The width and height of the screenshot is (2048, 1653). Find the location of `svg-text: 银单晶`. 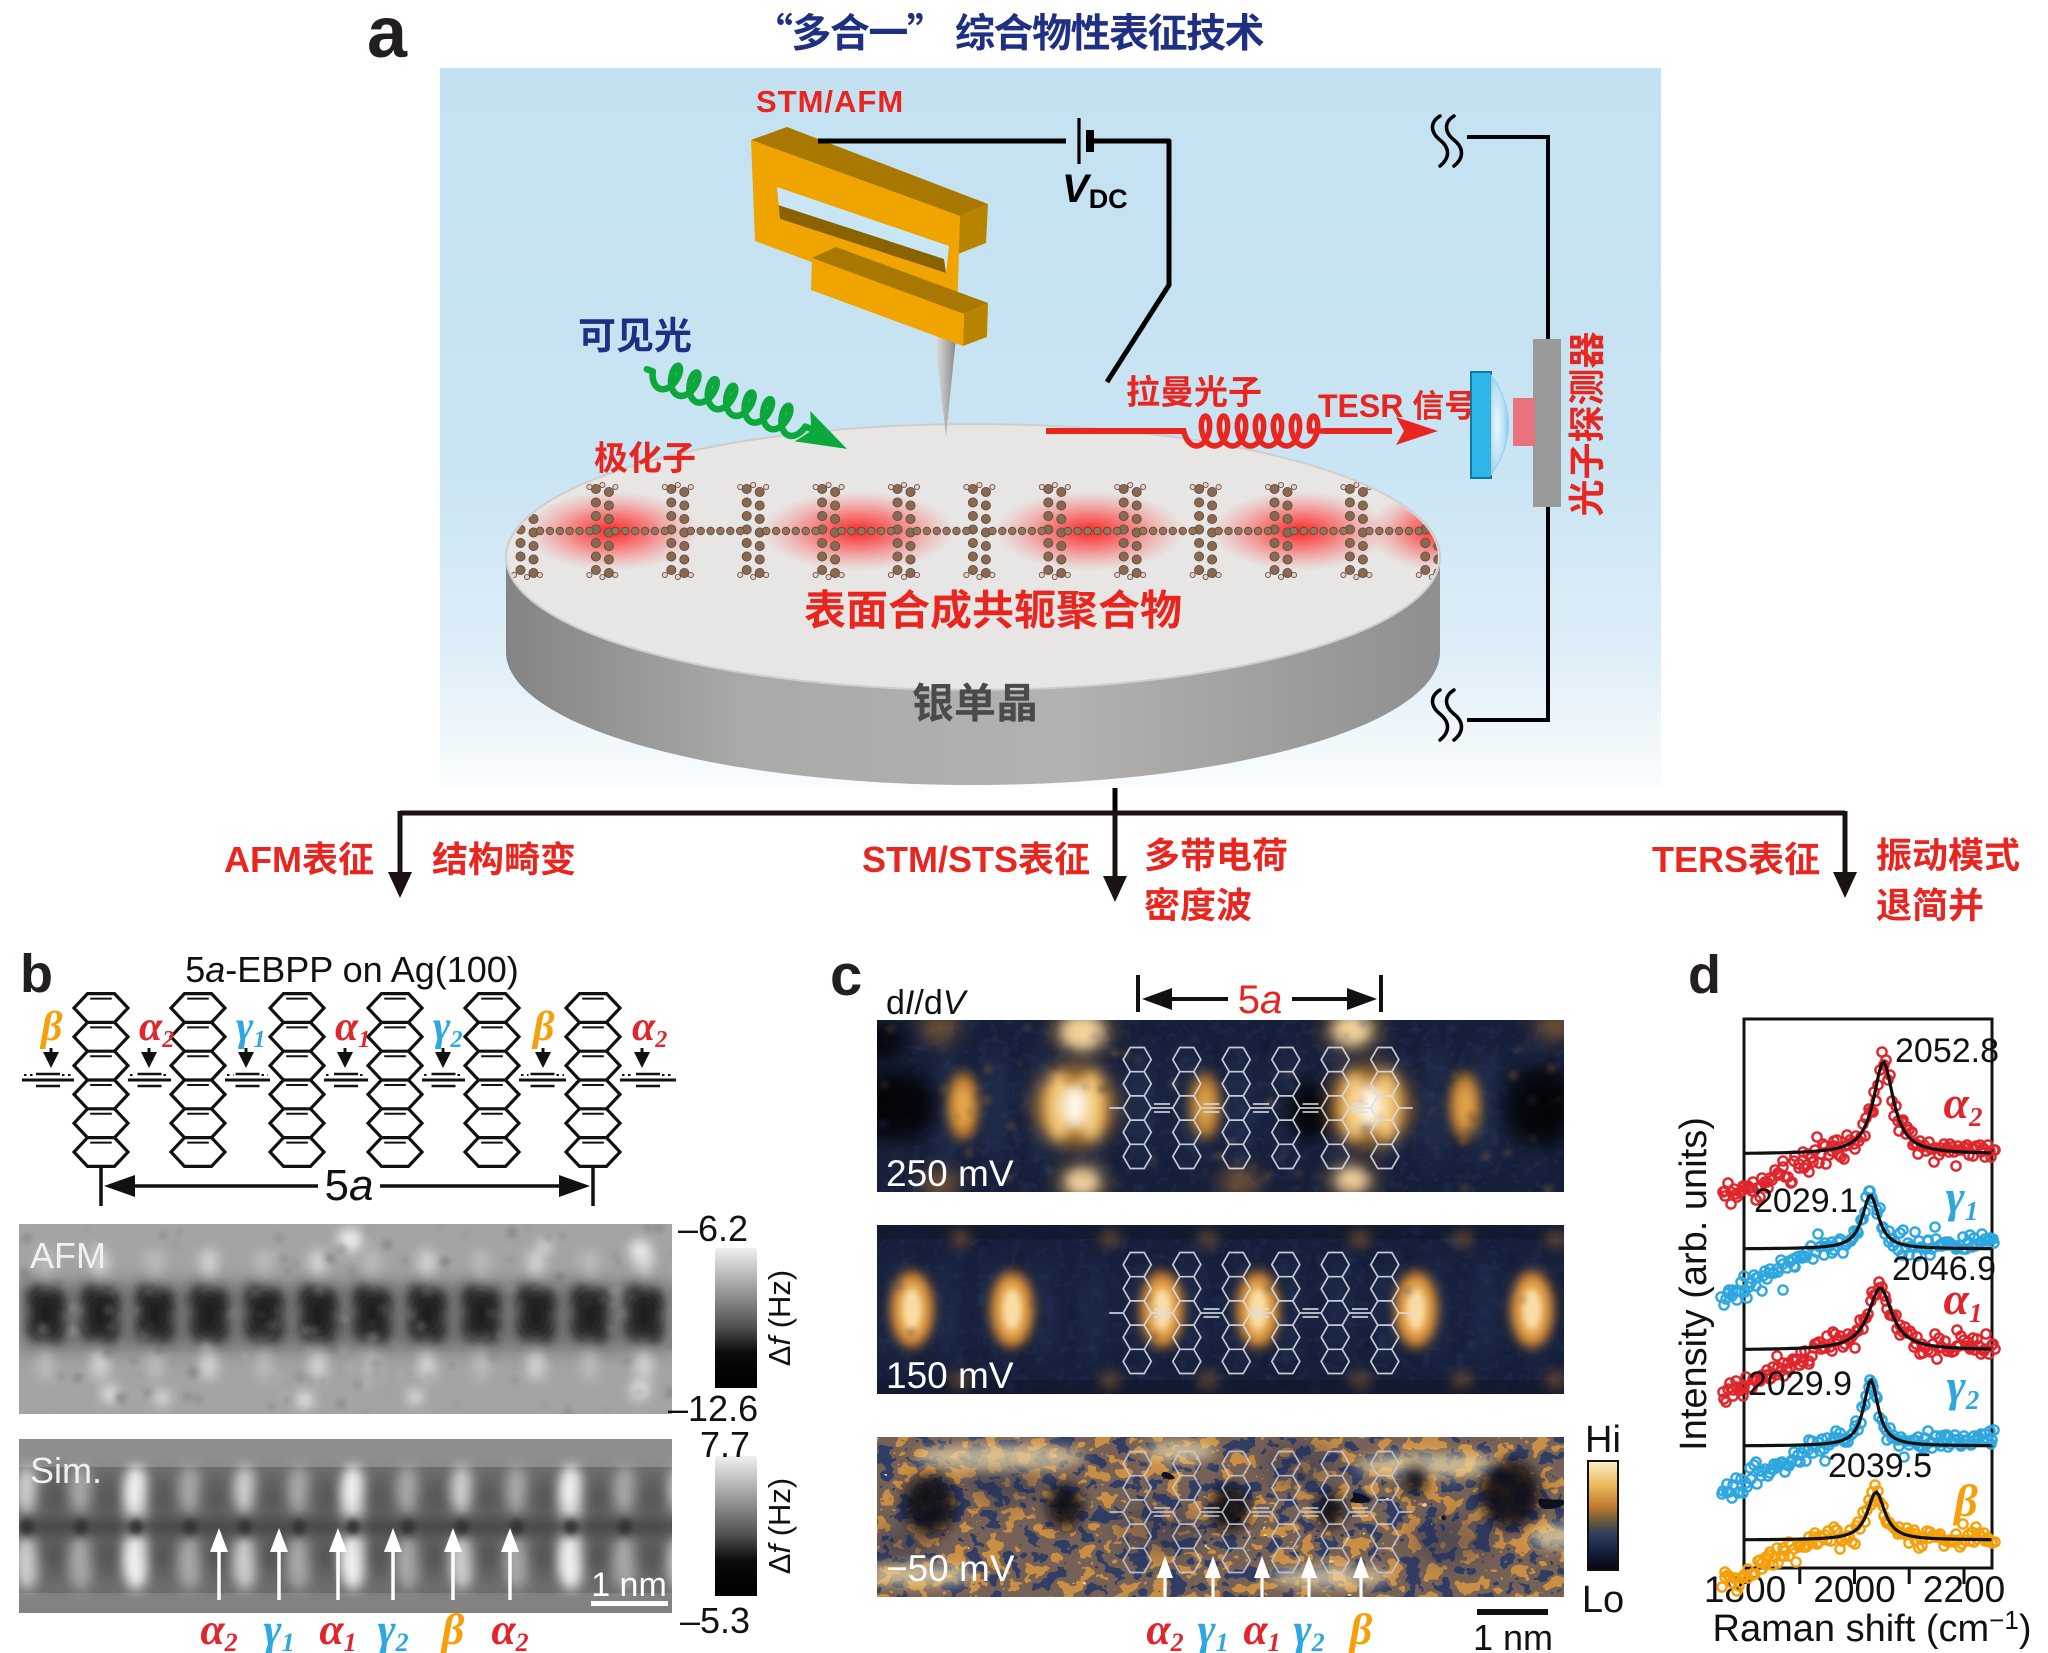

svg-text: 银单晶 is located at coordinates (975, 700).